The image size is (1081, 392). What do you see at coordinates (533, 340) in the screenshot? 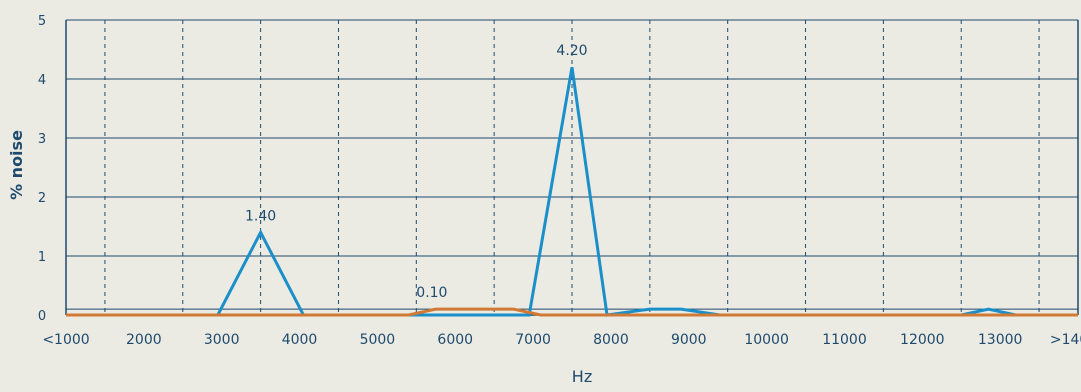
I see `x-tick-label: 7000` at bounding box center [533, 340].